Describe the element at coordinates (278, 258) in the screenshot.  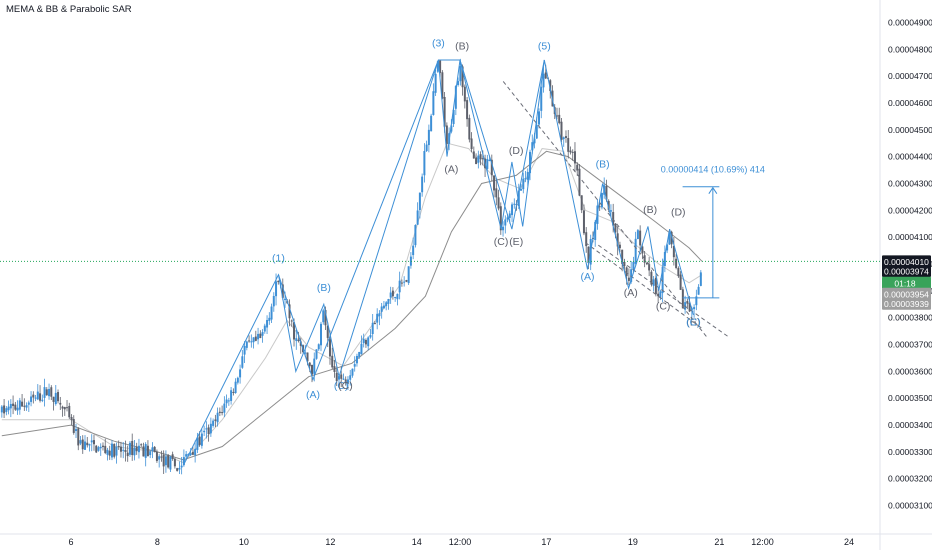
I see `wave-label: (1)` at that location.